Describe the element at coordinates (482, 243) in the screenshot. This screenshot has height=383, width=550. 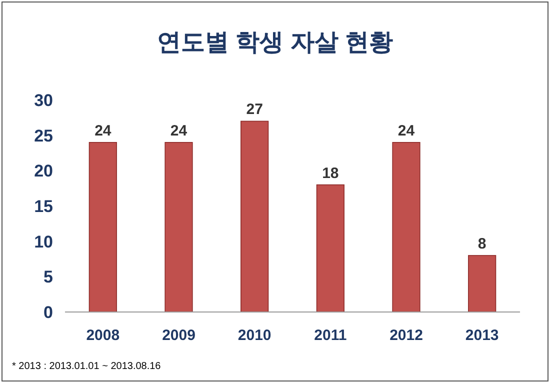
I see `data-label: 8` at that location.